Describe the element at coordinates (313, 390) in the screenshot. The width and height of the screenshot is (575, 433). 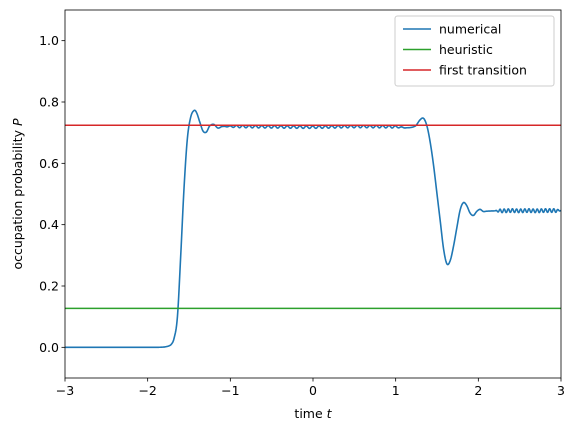
I see `x-tick-label: 0` at that location.